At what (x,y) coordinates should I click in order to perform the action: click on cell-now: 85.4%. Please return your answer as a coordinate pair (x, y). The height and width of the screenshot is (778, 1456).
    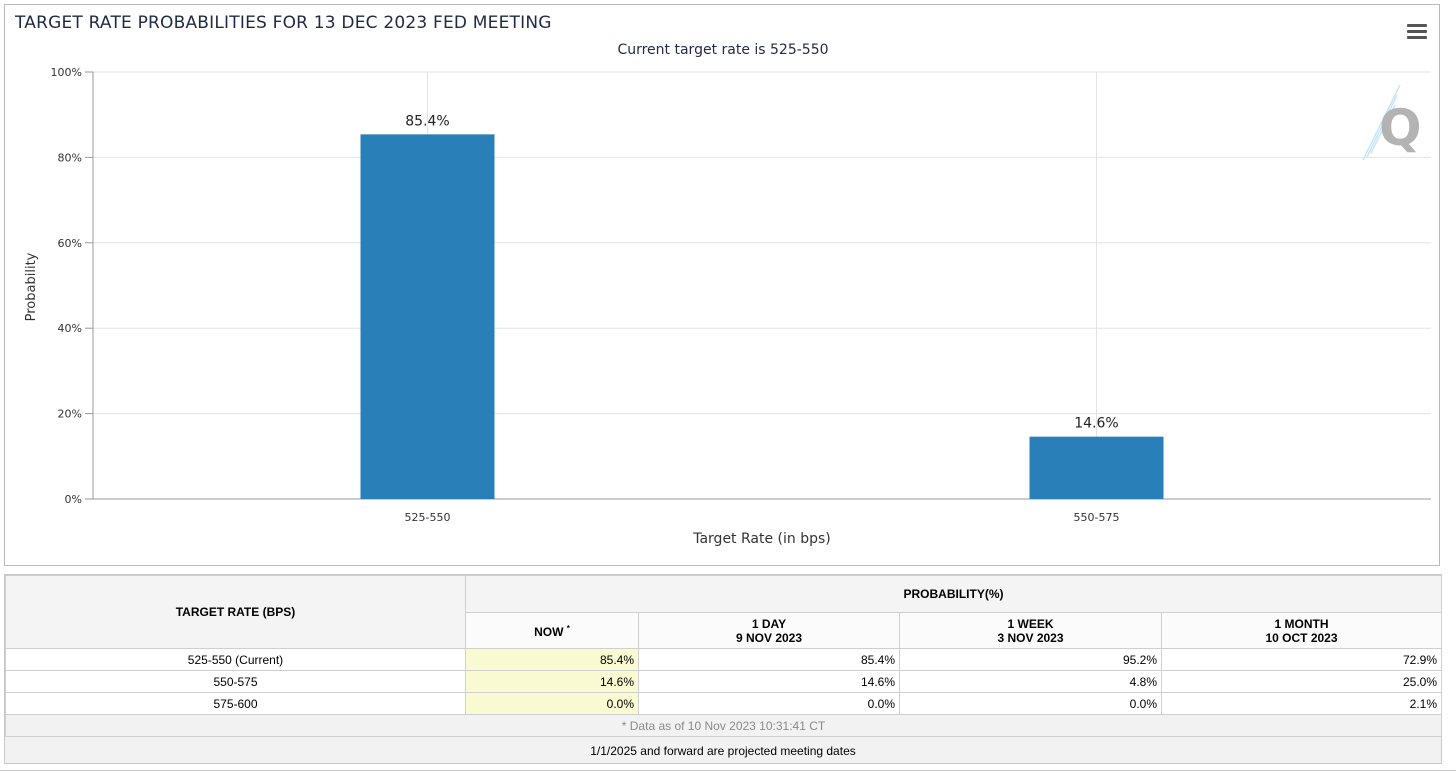
    Looking at the image, I should click on (552, 659).